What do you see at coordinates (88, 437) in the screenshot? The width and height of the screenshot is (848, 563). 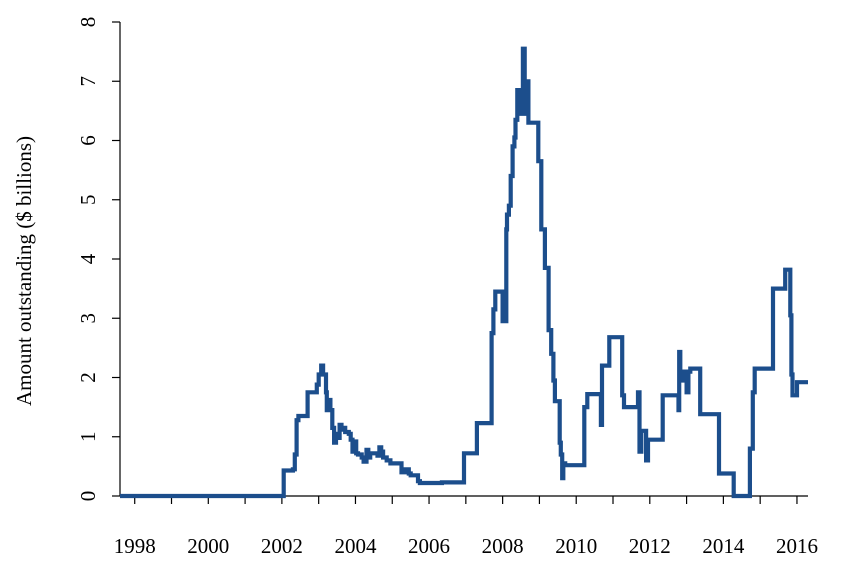 I see `y-tick-label: 1` at bounding box center [88, 437].